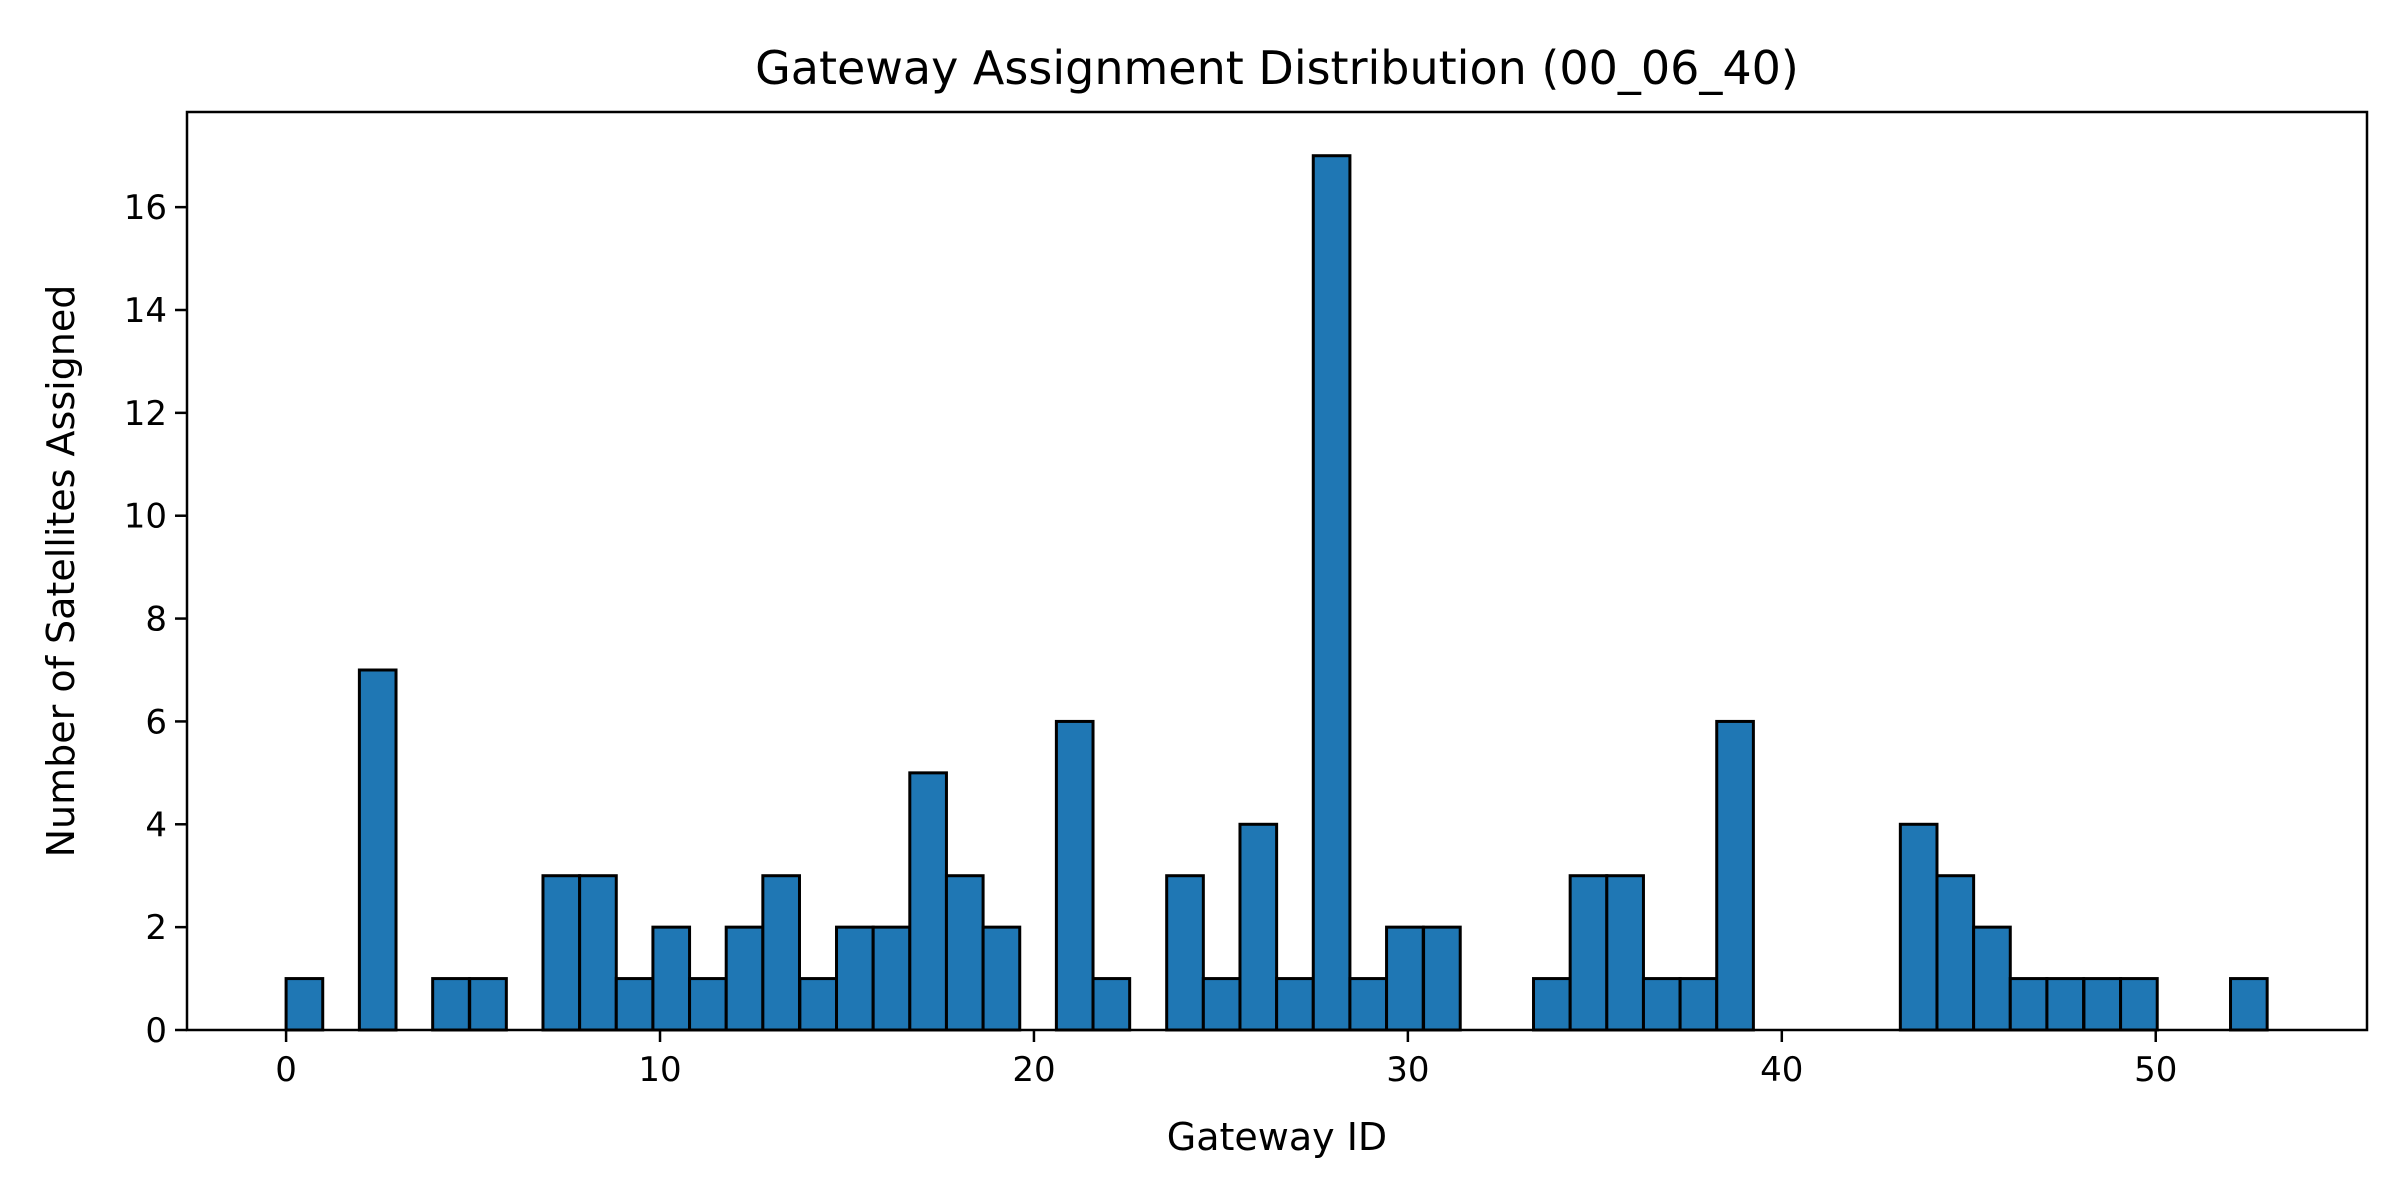  I want to click on y-tick-label: 16, so click(145, 208).